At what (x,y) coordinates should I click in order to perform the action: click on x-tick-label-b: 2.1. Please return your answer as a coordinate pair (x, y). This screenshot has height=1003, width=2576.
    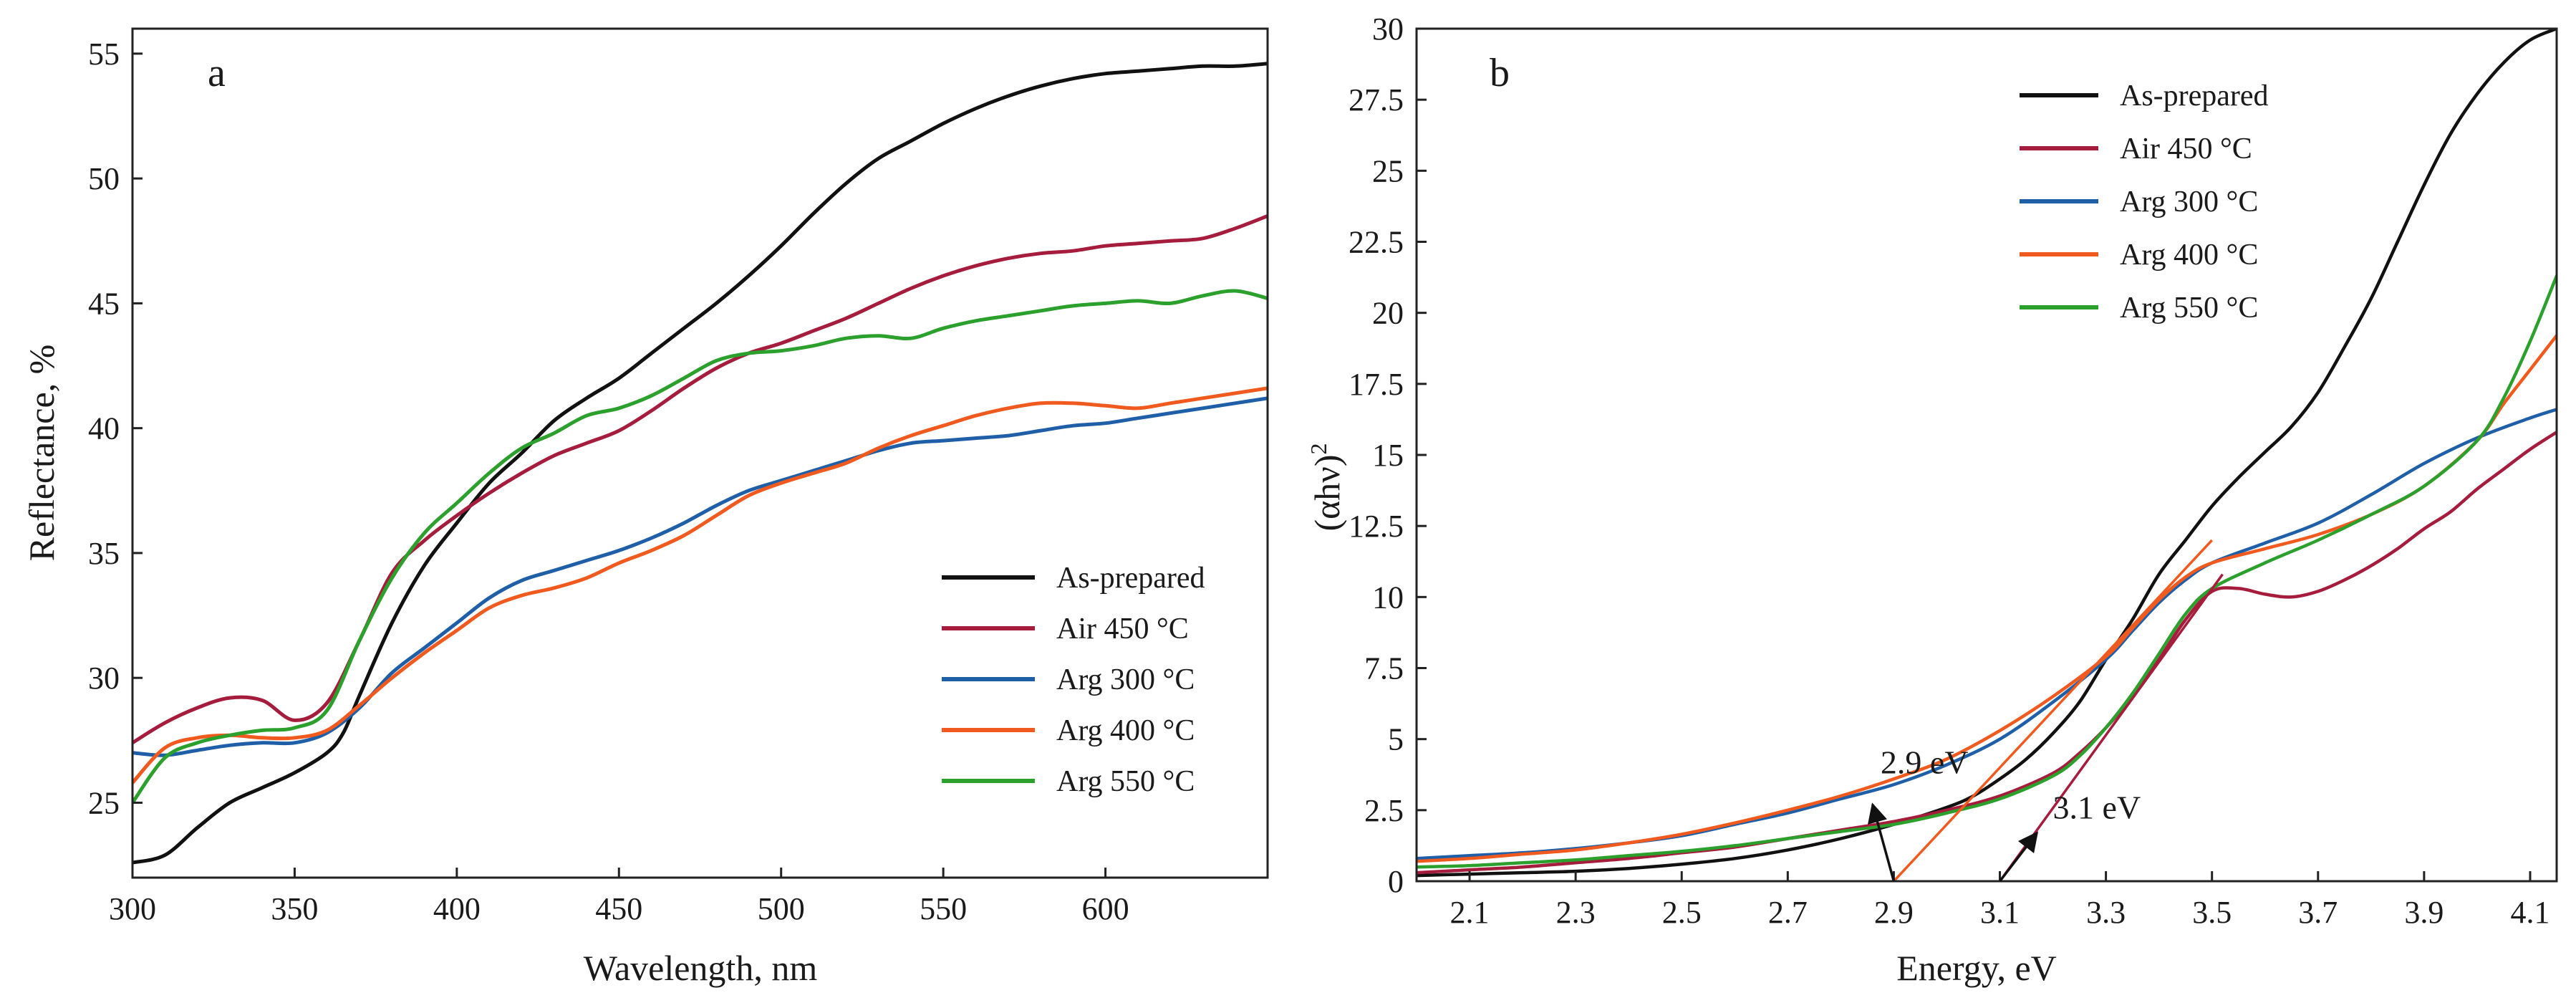
    Looking at the image, I should click on (1470, 912).